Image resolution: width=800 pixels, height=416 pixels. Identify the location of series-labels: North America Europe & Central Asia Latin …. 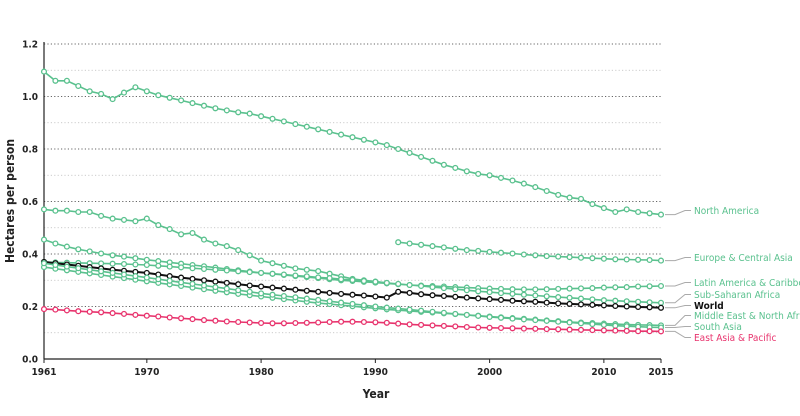
(732, 275).